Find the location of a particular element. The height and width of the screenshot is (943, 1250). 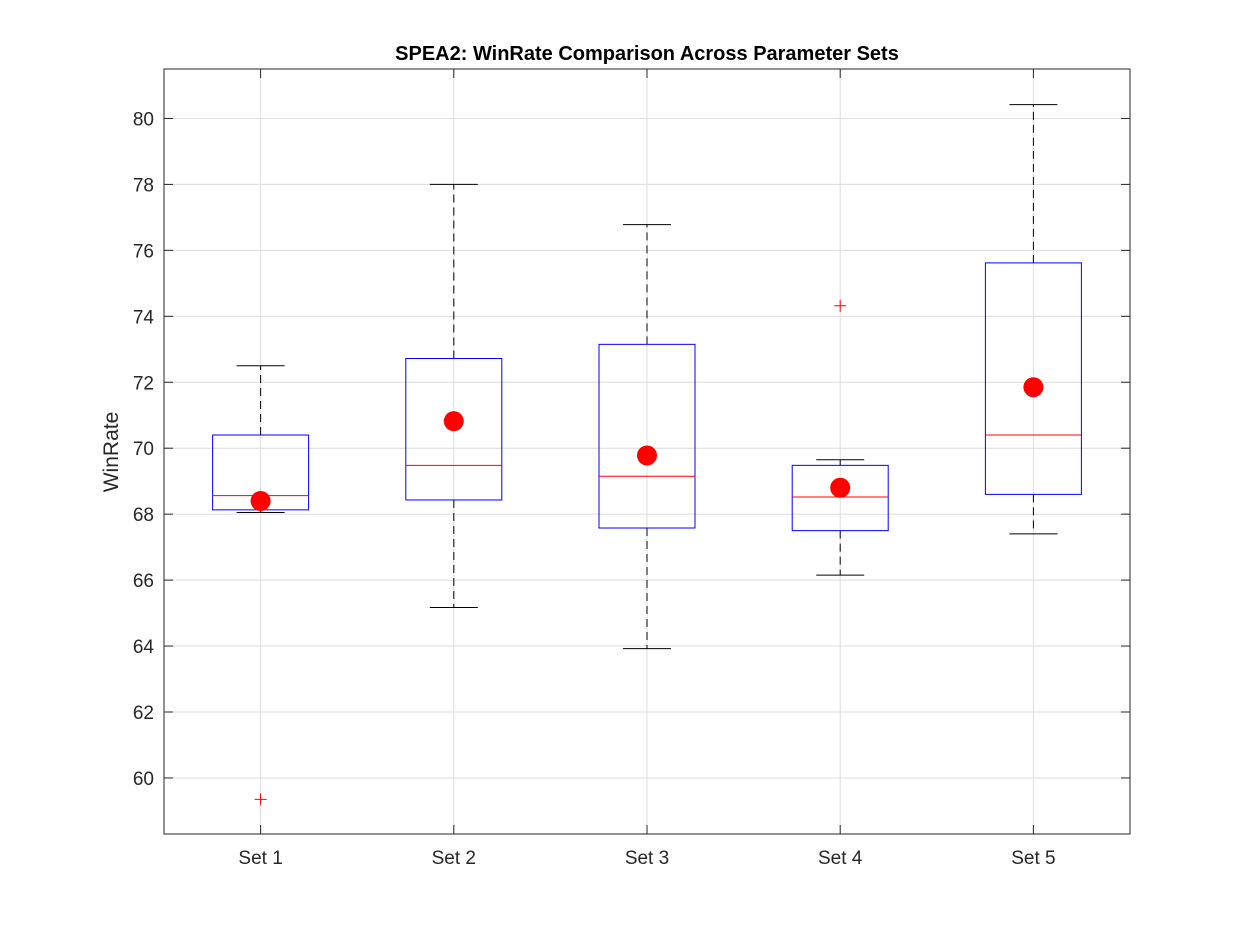

y-tick-label: 60 is located at coordinates (143, 779).